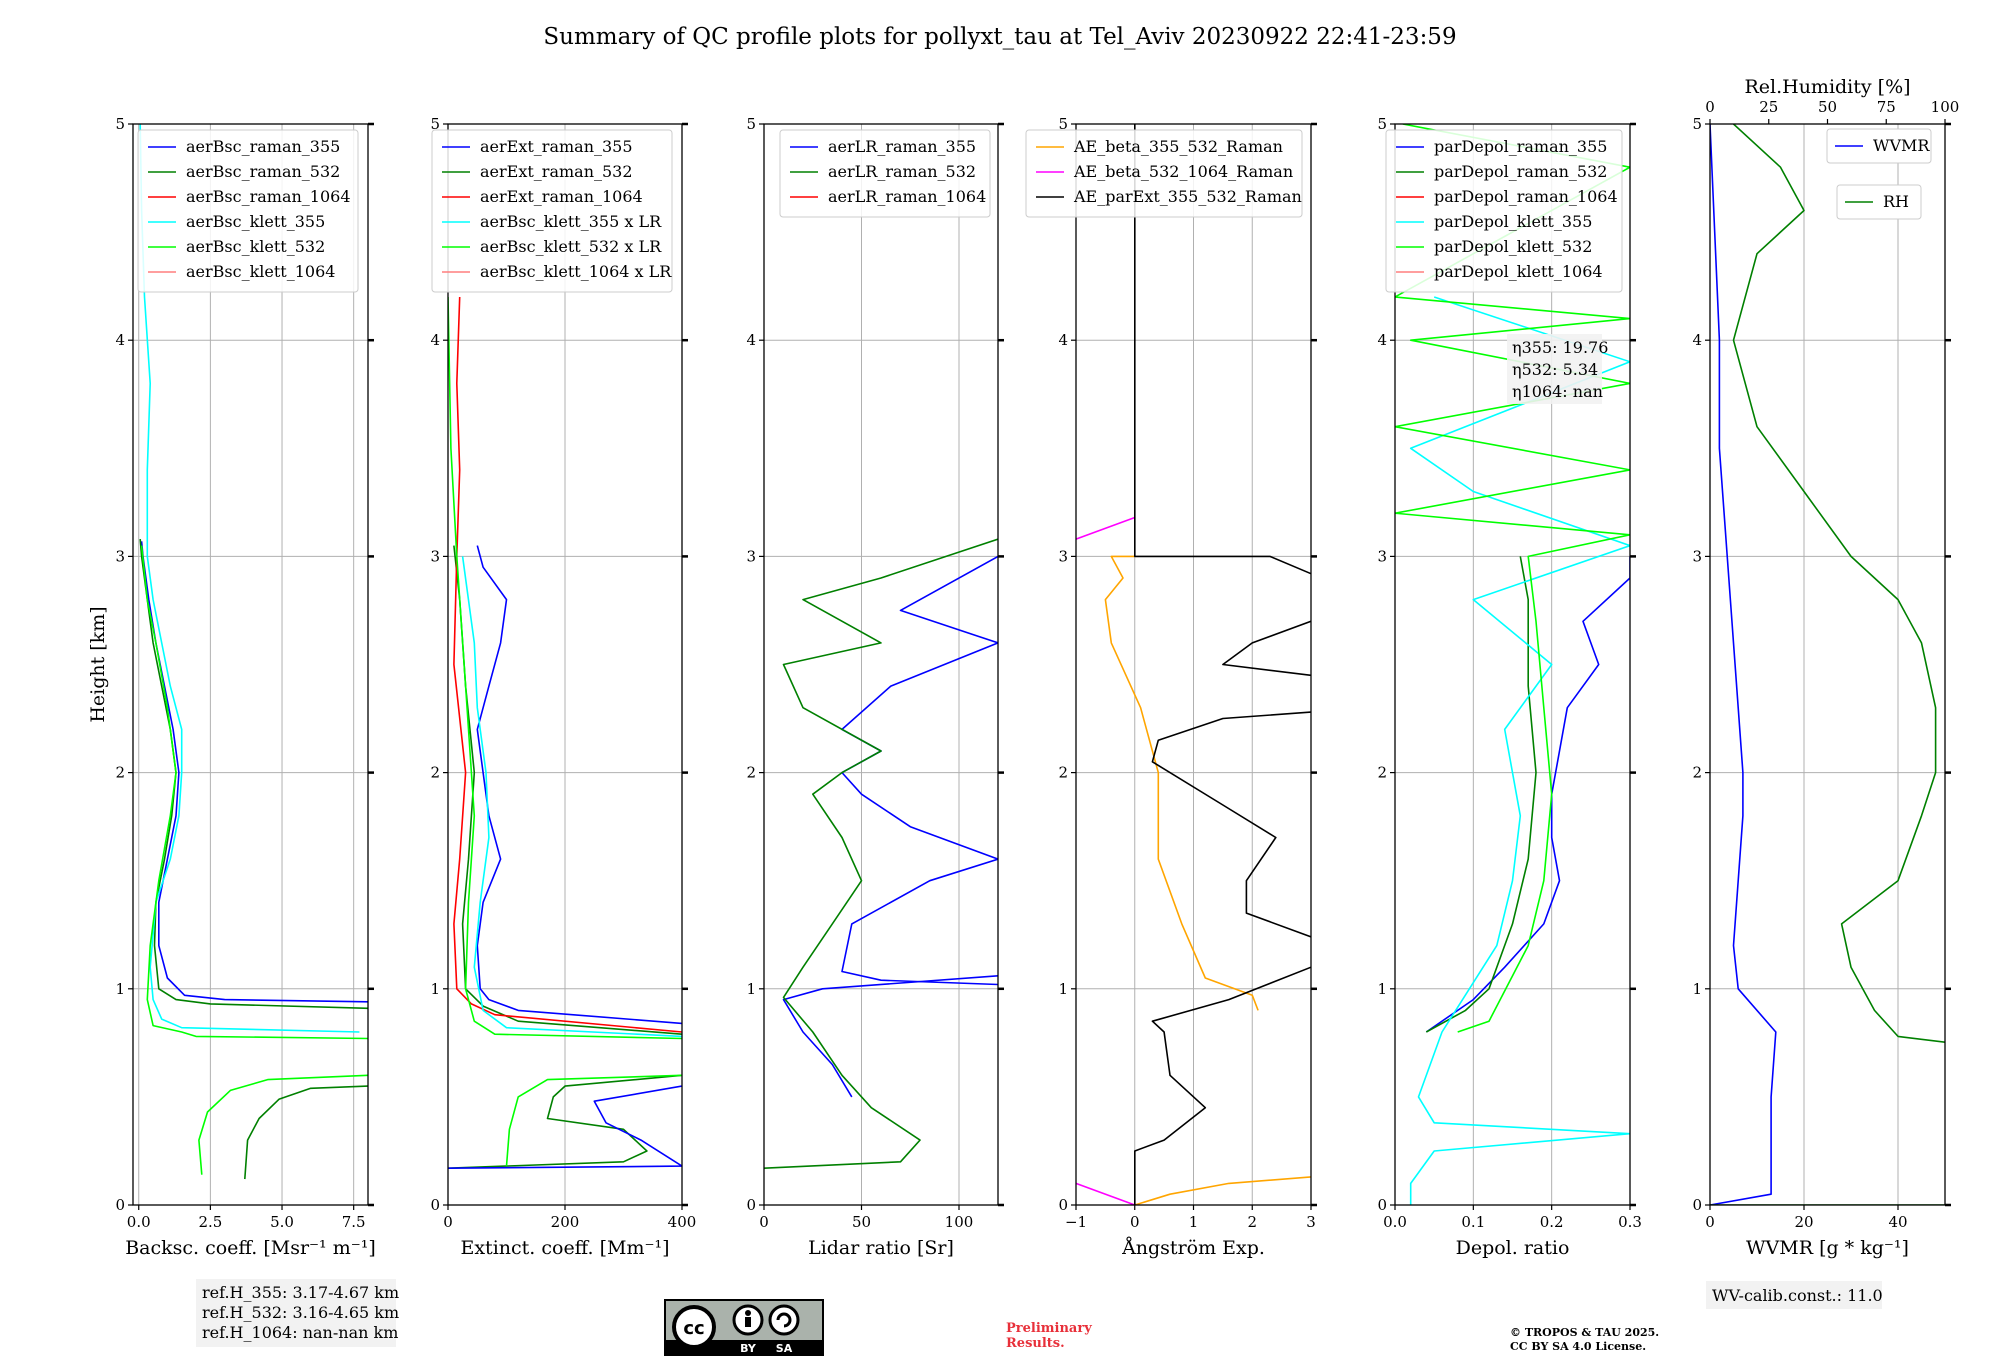  I want to click on legend-label: aerExt_raman_1064, so click(561, 196).